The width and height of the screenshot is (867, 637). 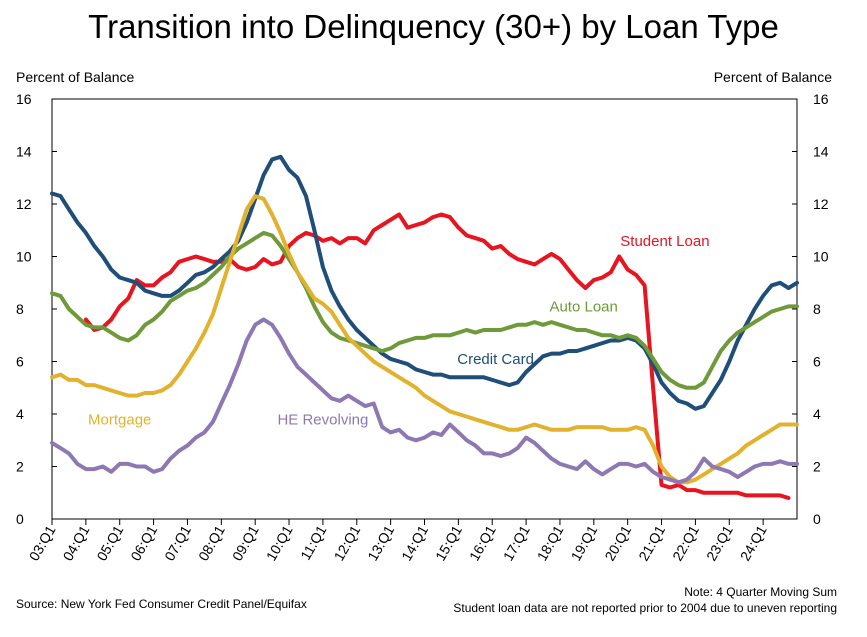 What do you see at coordinates (448, 542) in the screenshot?
I see `x-tick-label: 15:Q1` at bounding box center [448, 542].